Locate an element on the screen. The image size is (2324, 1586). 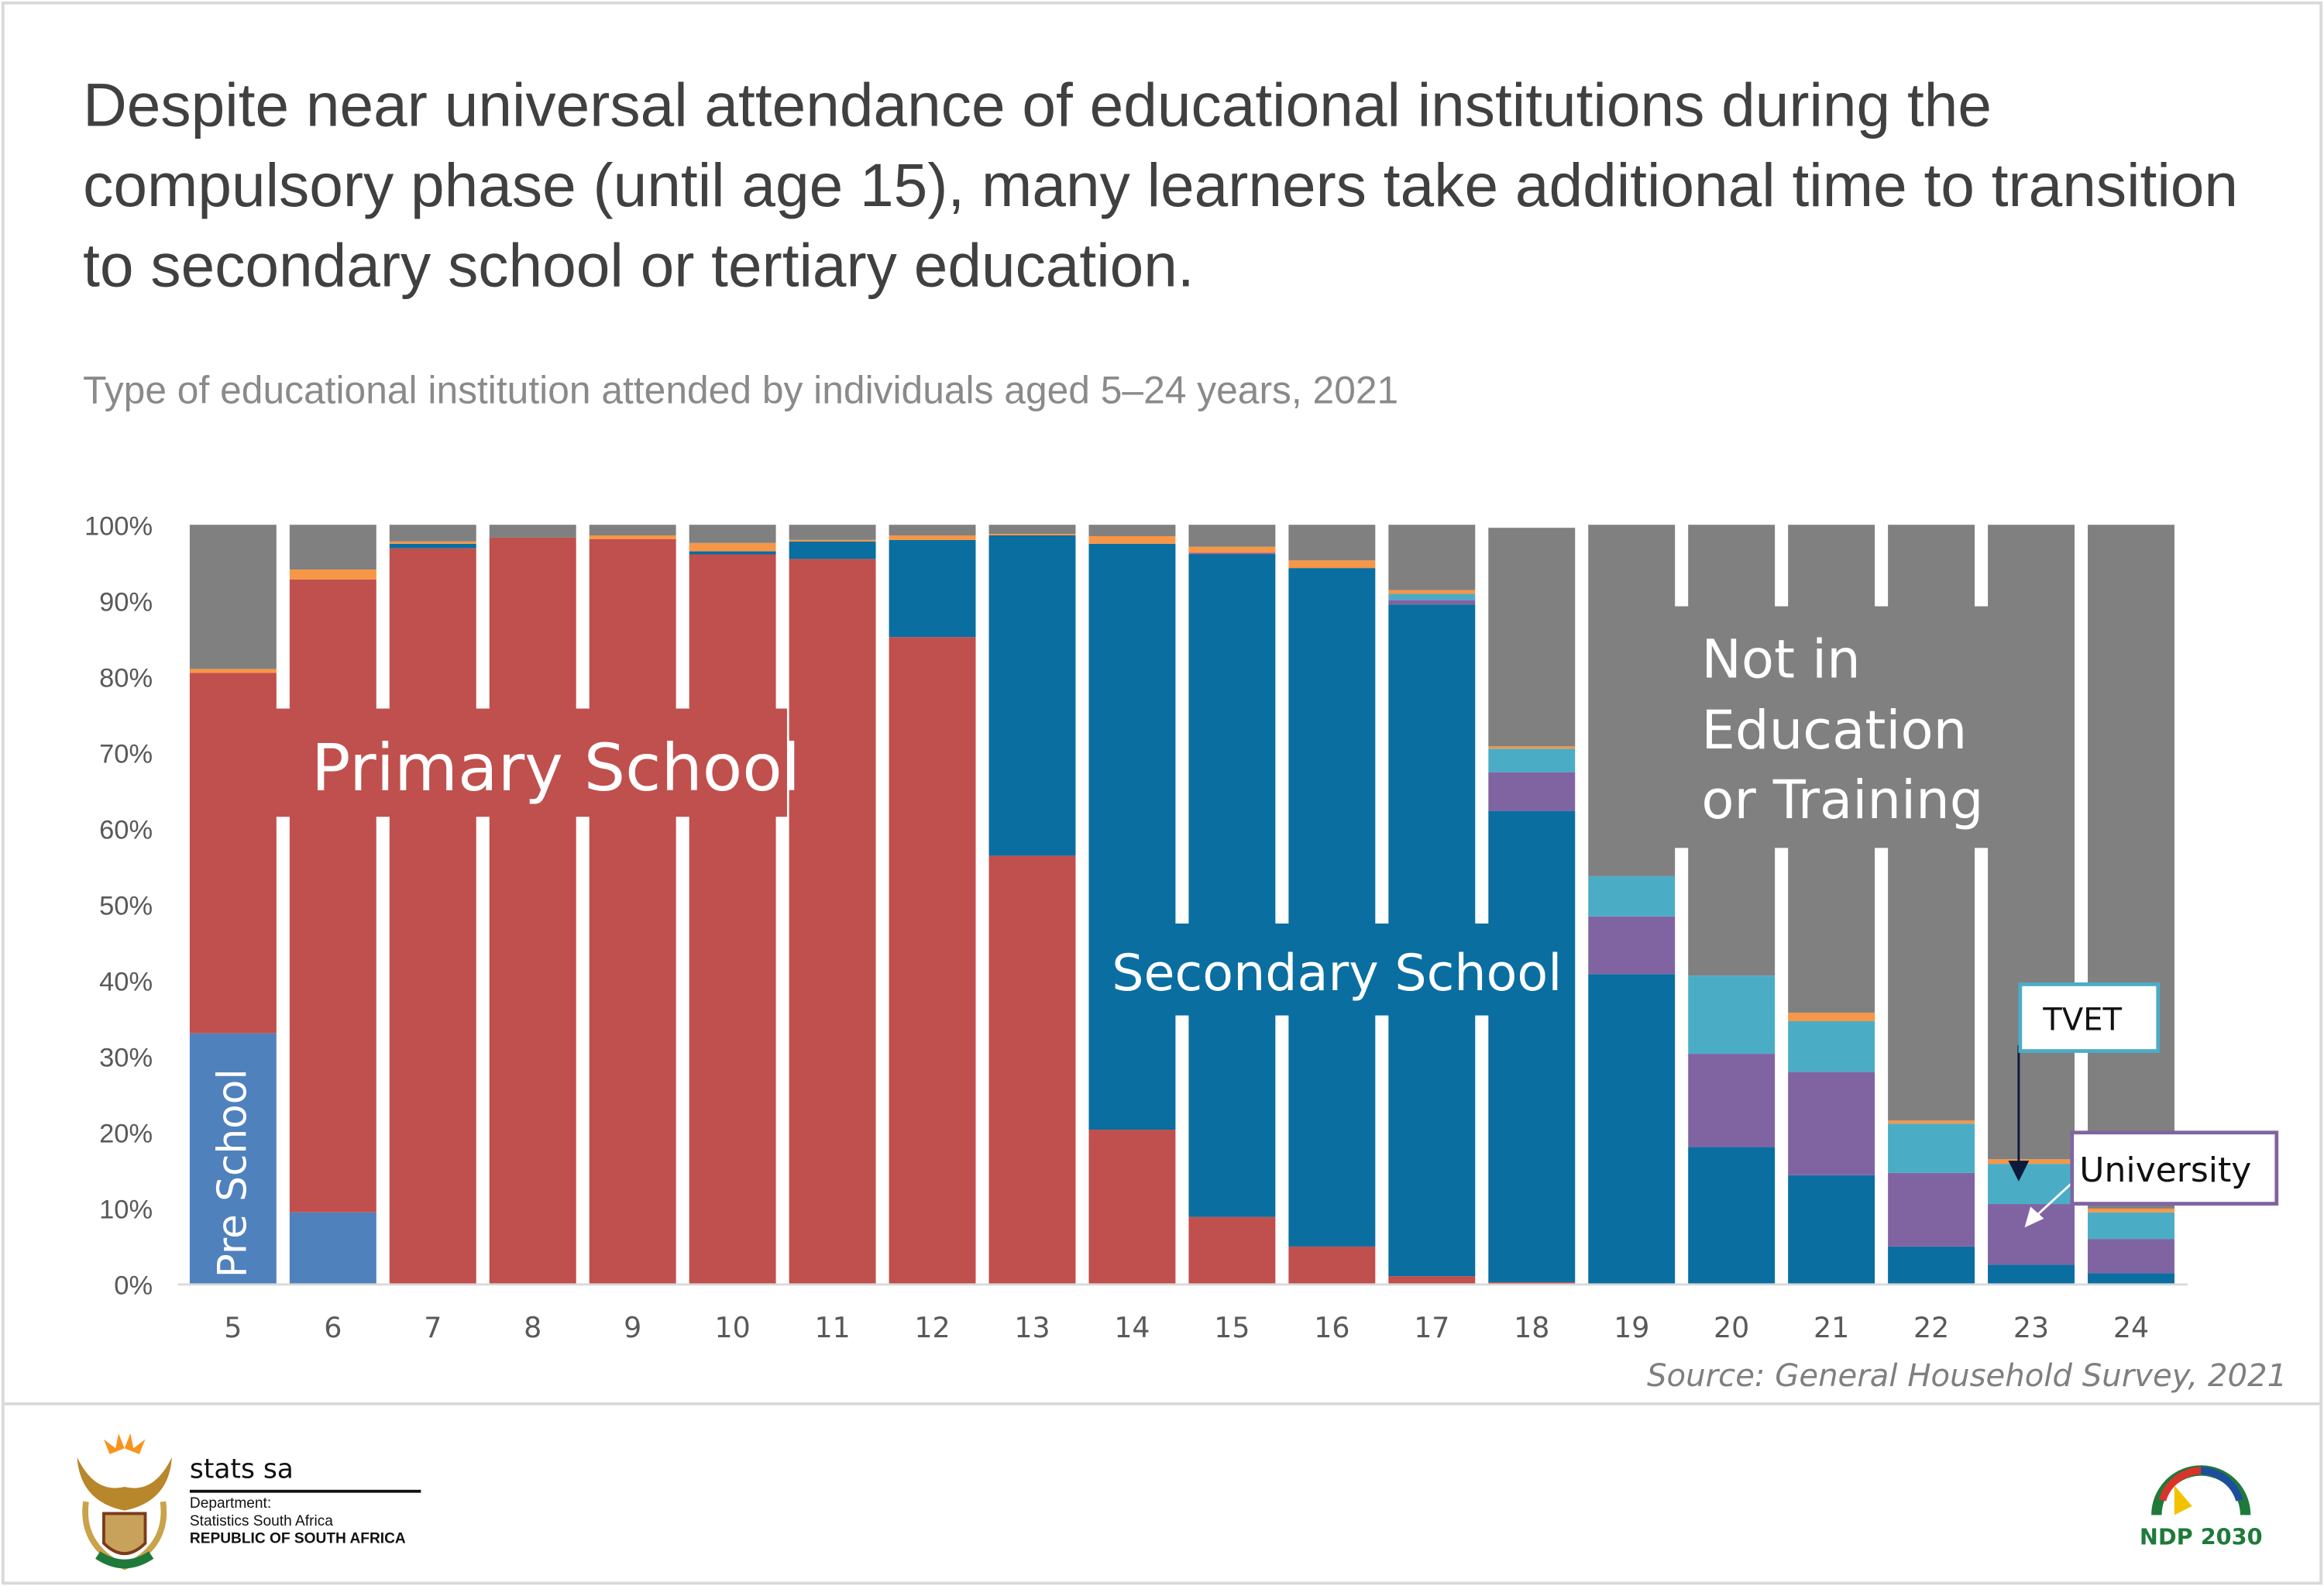
logo-rule is located at coordinates (305, 1491).